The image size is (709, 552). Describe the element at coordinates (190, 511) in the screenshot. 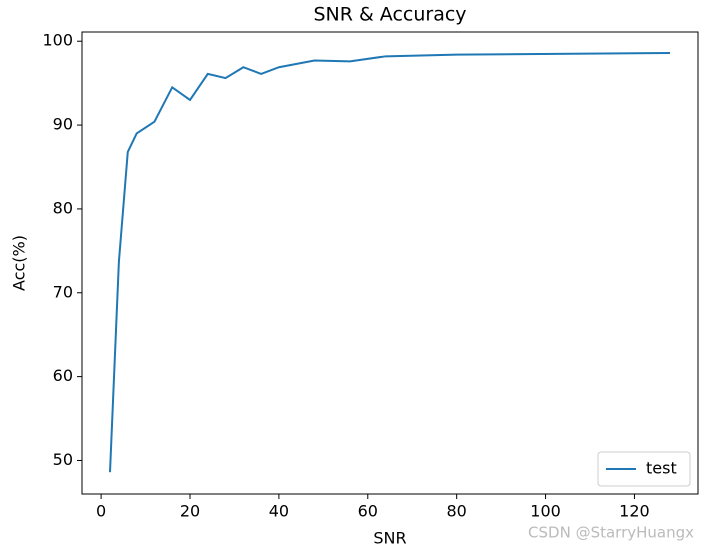

I see `x-tick-label: 20` at that location.